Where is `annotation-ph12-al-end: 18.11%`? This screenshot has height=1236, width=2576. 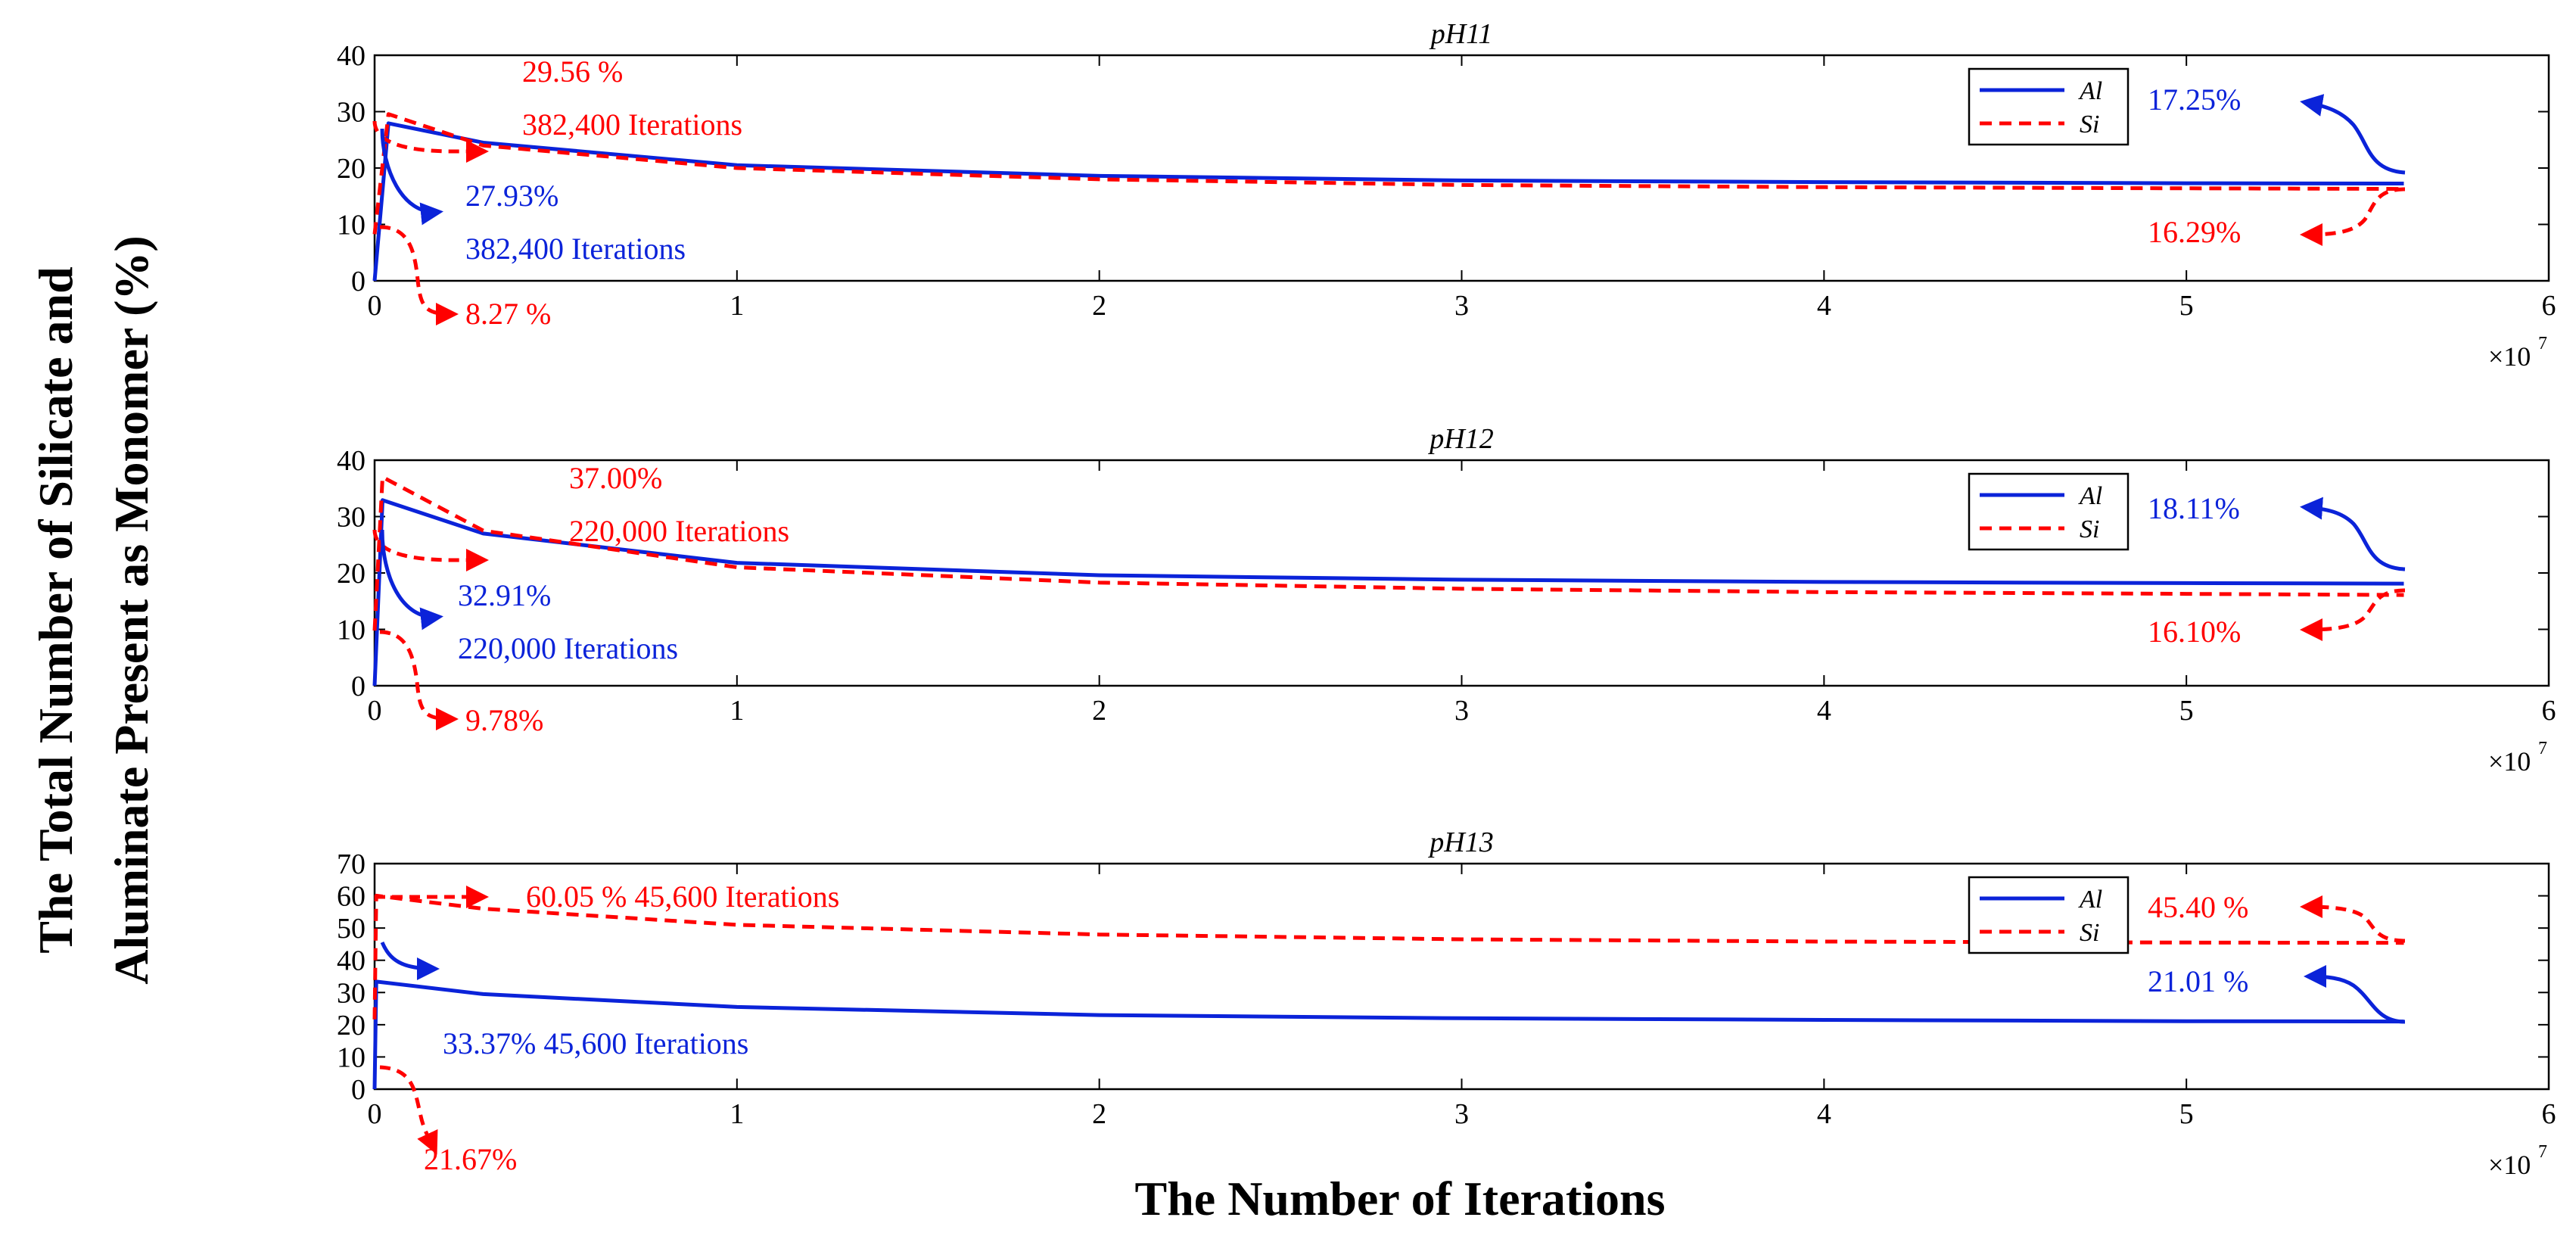 annotation-ph12-al-end: 18.11% is located at coordinates (2194, 508).